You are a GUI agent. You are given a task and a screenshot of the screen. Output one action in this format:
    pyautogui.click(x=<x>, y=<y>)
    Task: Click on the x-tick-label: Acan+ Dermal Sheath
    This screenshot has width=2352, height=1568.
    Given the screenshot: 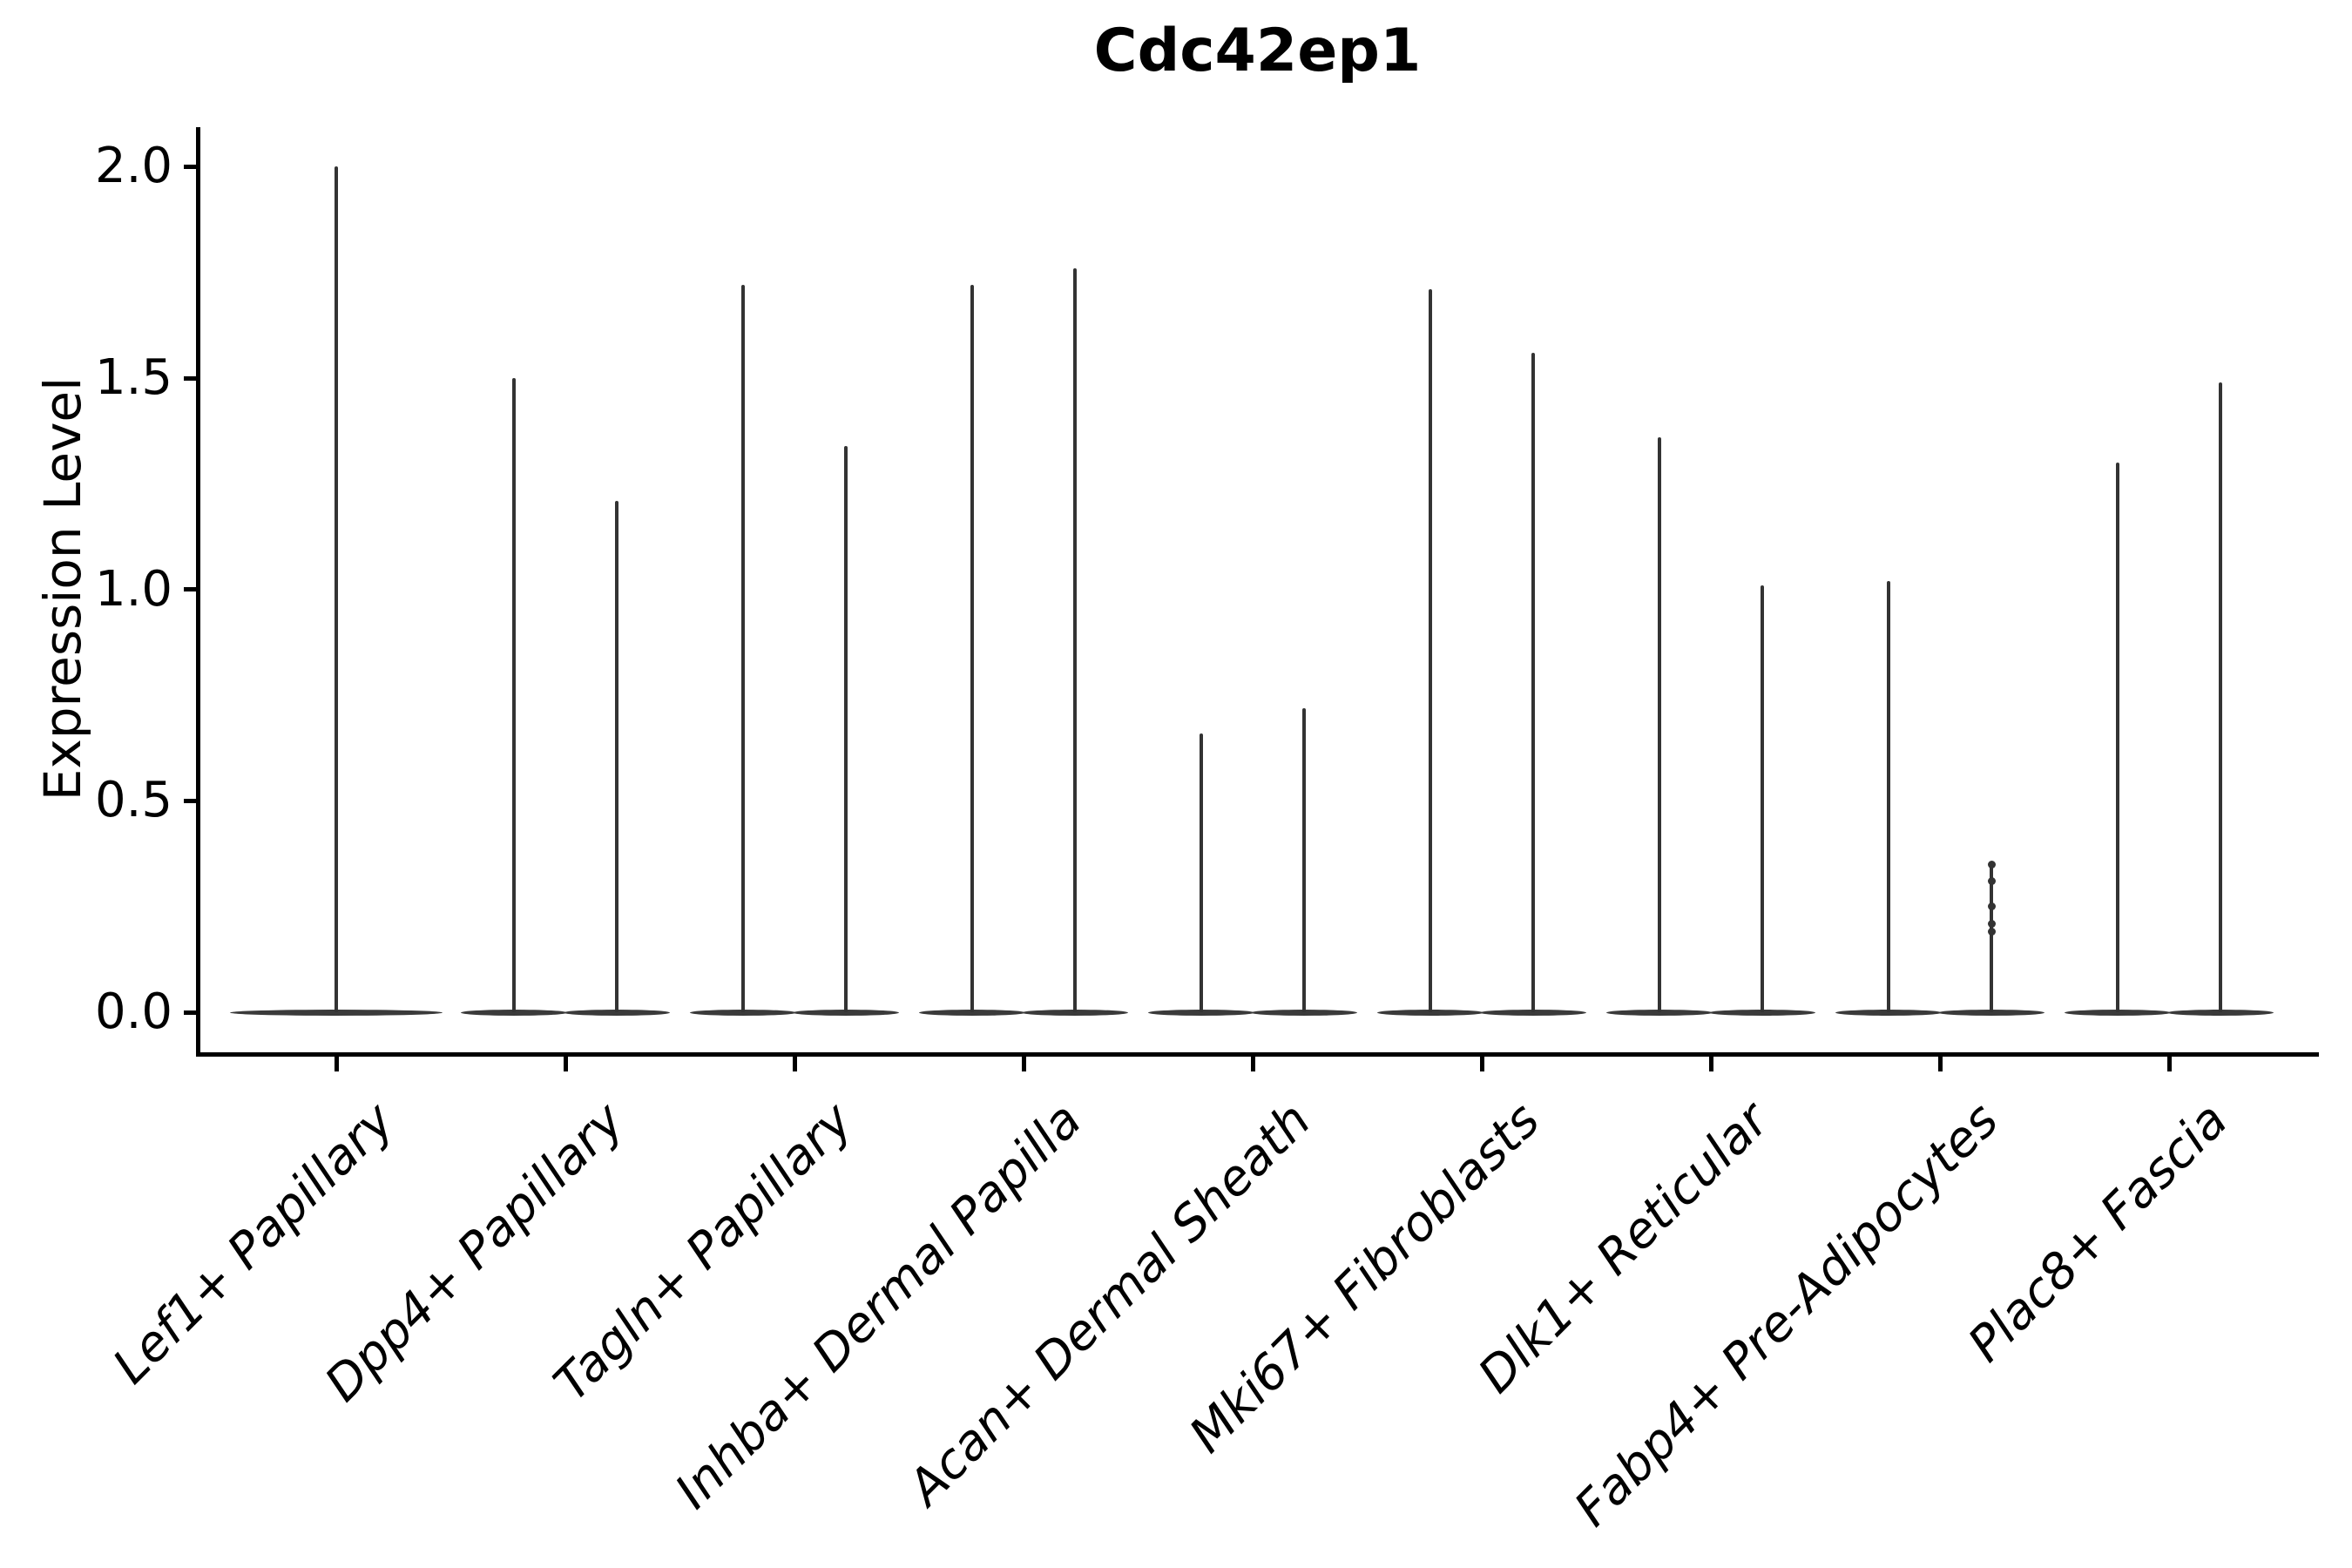 What is the action you would take?
    pyautogui.click(x=1109, y=1304)
    